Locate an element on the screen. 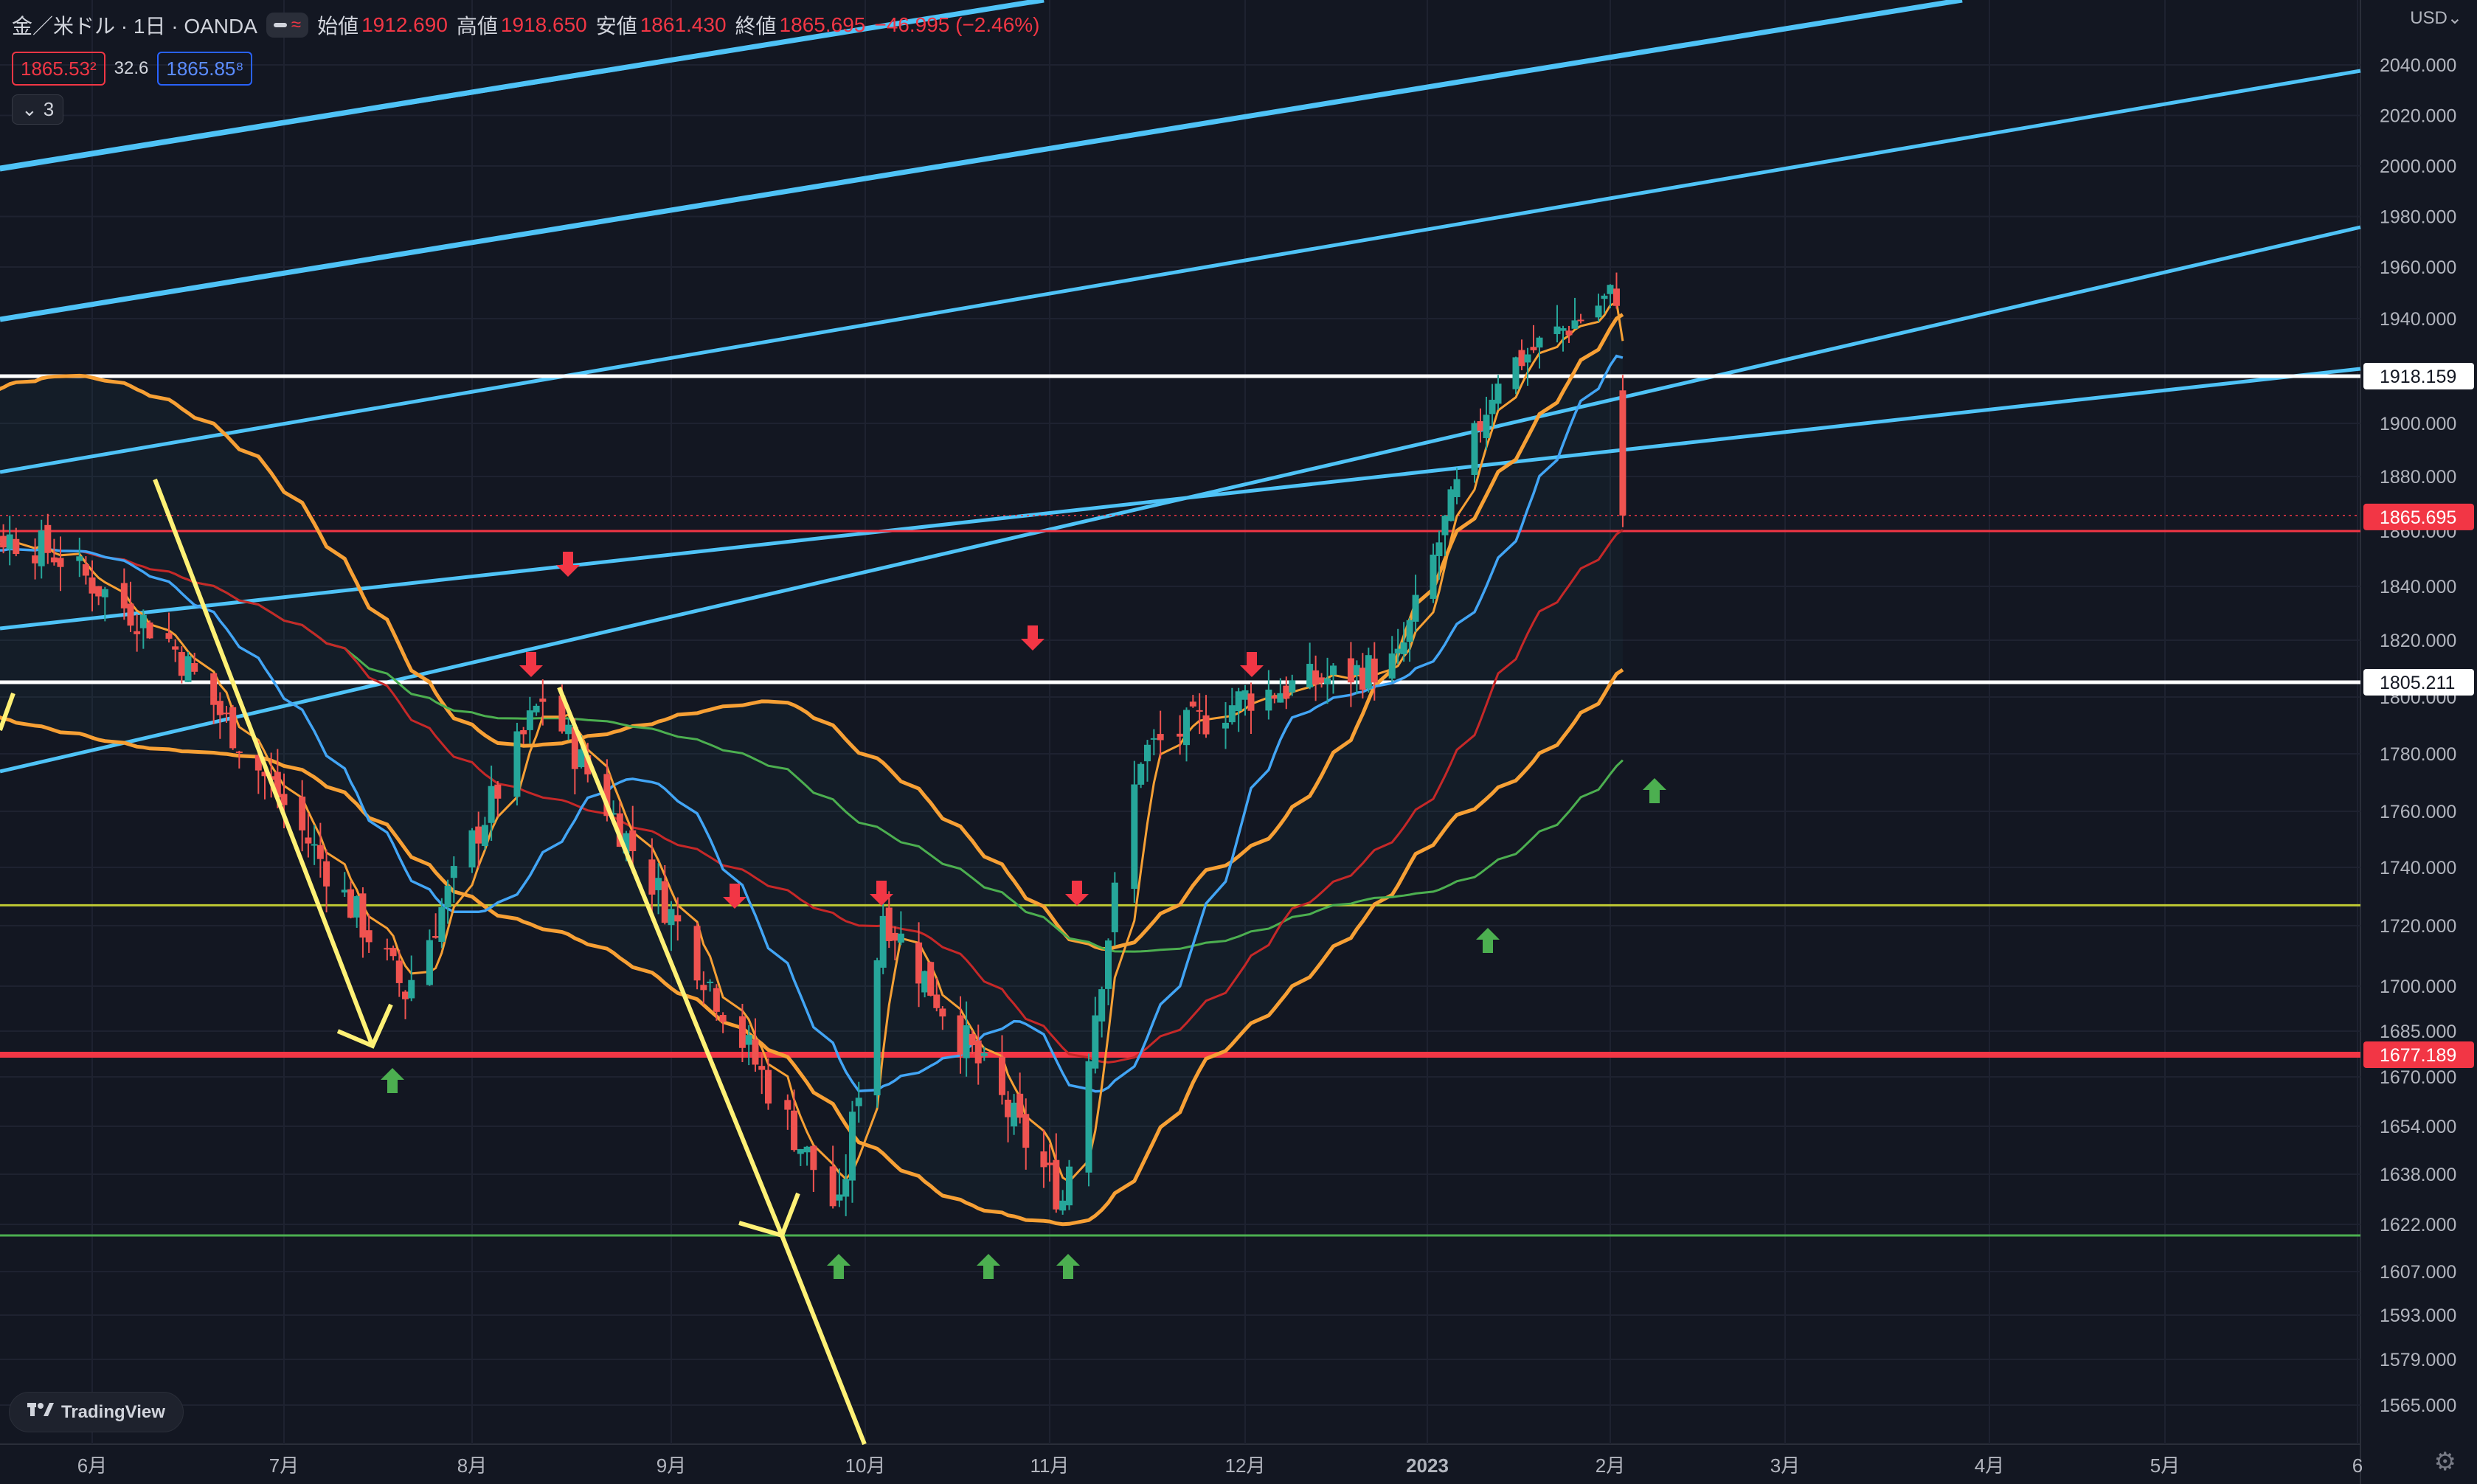 The height and width of the screenshot is (1484, 2477). price-axis-label: 1880.000 is located at coordinates (2418, 477).